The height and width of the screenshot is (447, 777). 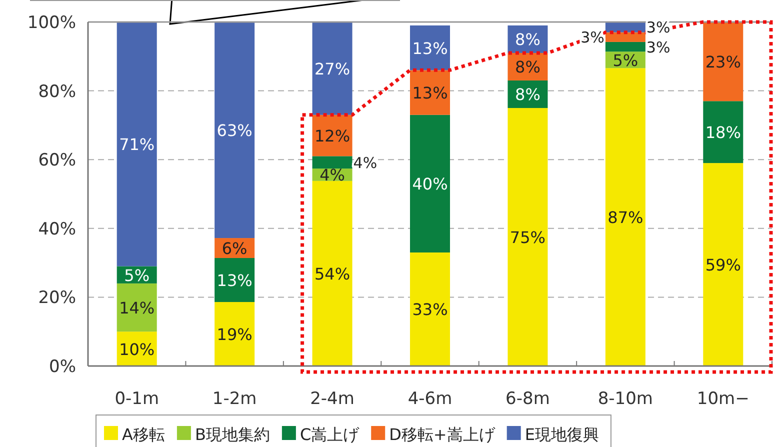 What do you see at coordinates (62, 367) in the screenshot?
I see `y-tick-label: 0%` at bounding box center [62, 367].